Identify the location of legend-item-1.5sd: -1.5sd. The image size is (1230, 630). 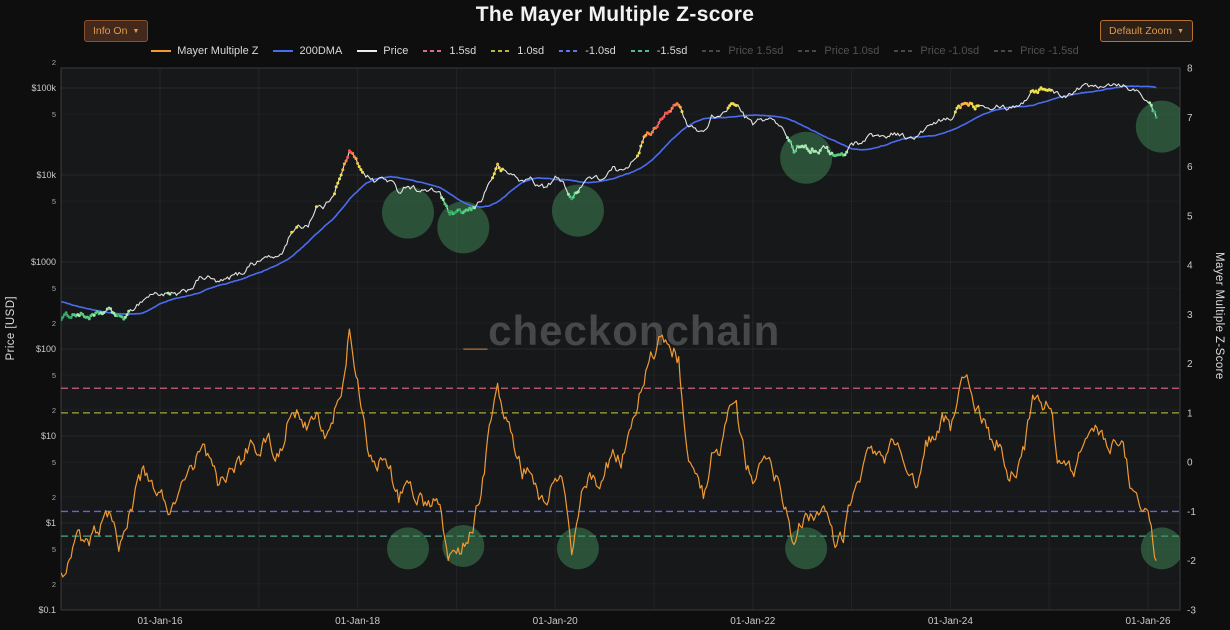
(658, 51).